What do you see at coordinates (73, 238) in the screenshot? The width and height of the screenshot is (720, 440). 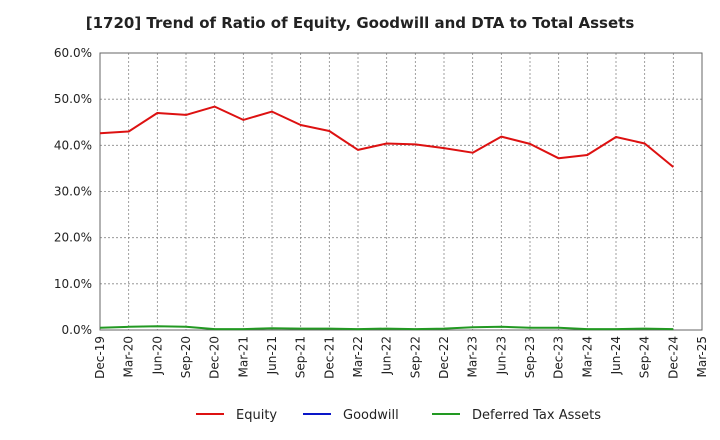 I see `y-tick-label: 20.0%` at bounding box center [73, 238].